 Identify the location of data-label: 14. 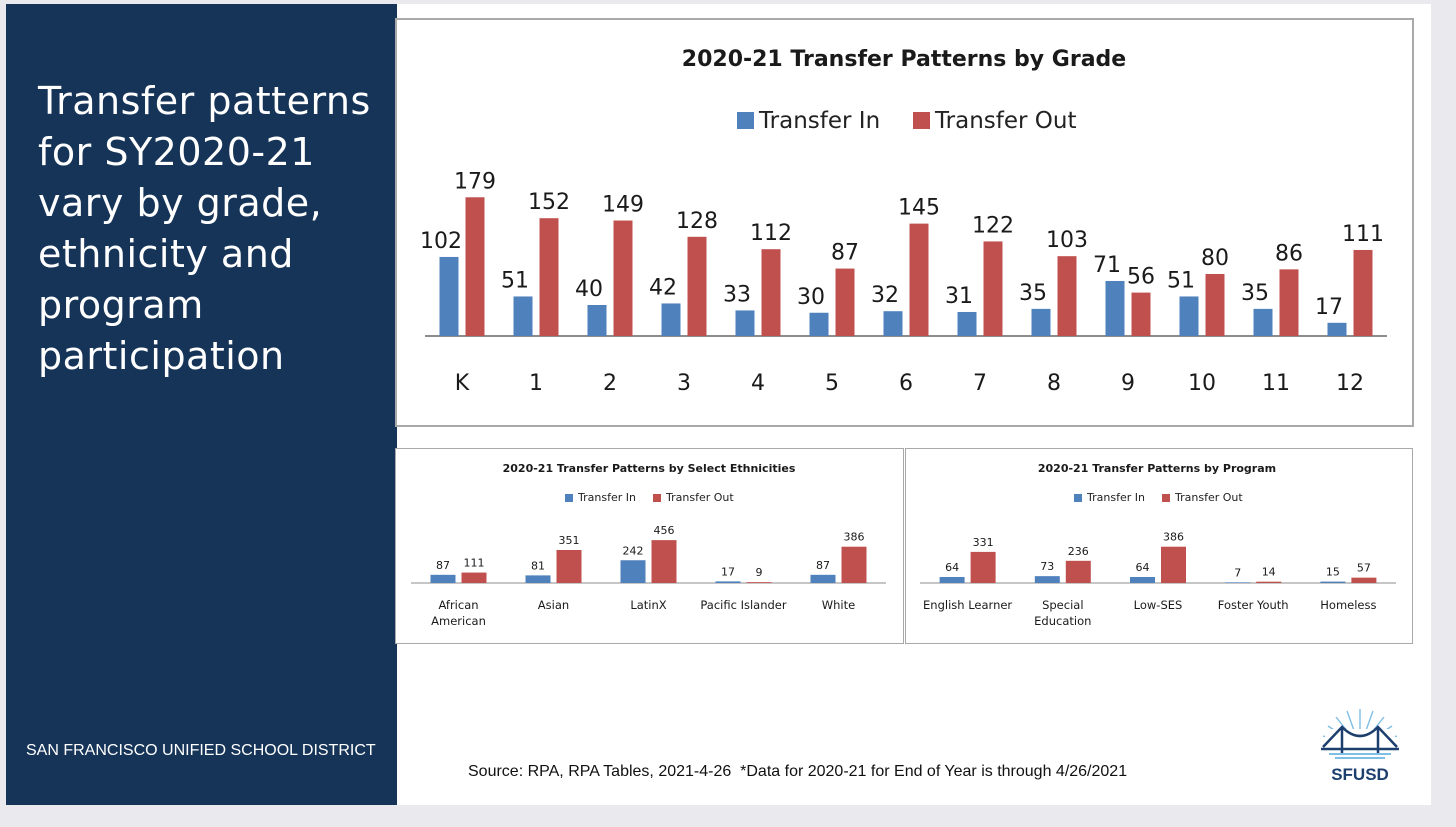
(1269, 572).